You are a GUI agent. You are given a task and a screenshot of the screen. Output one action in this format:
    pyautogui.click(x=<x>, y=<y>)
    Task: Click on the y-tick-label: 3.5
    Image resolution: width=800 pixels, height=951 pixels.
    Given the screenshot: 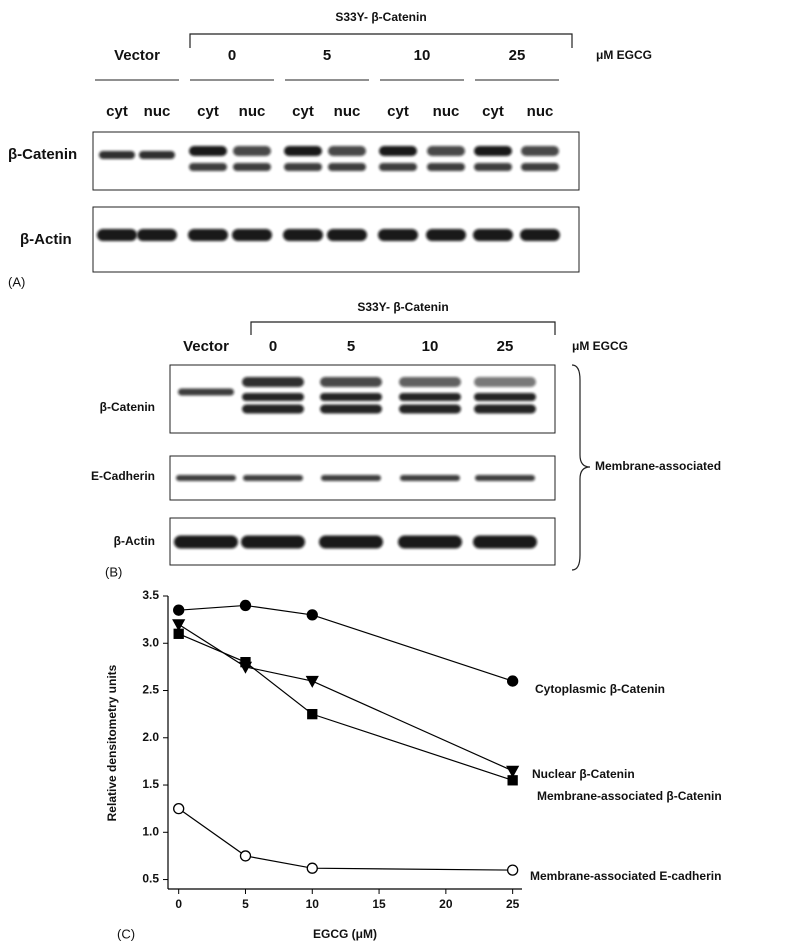 What is the action you would take?
    pyautogui.click(x=150, y=595)
    